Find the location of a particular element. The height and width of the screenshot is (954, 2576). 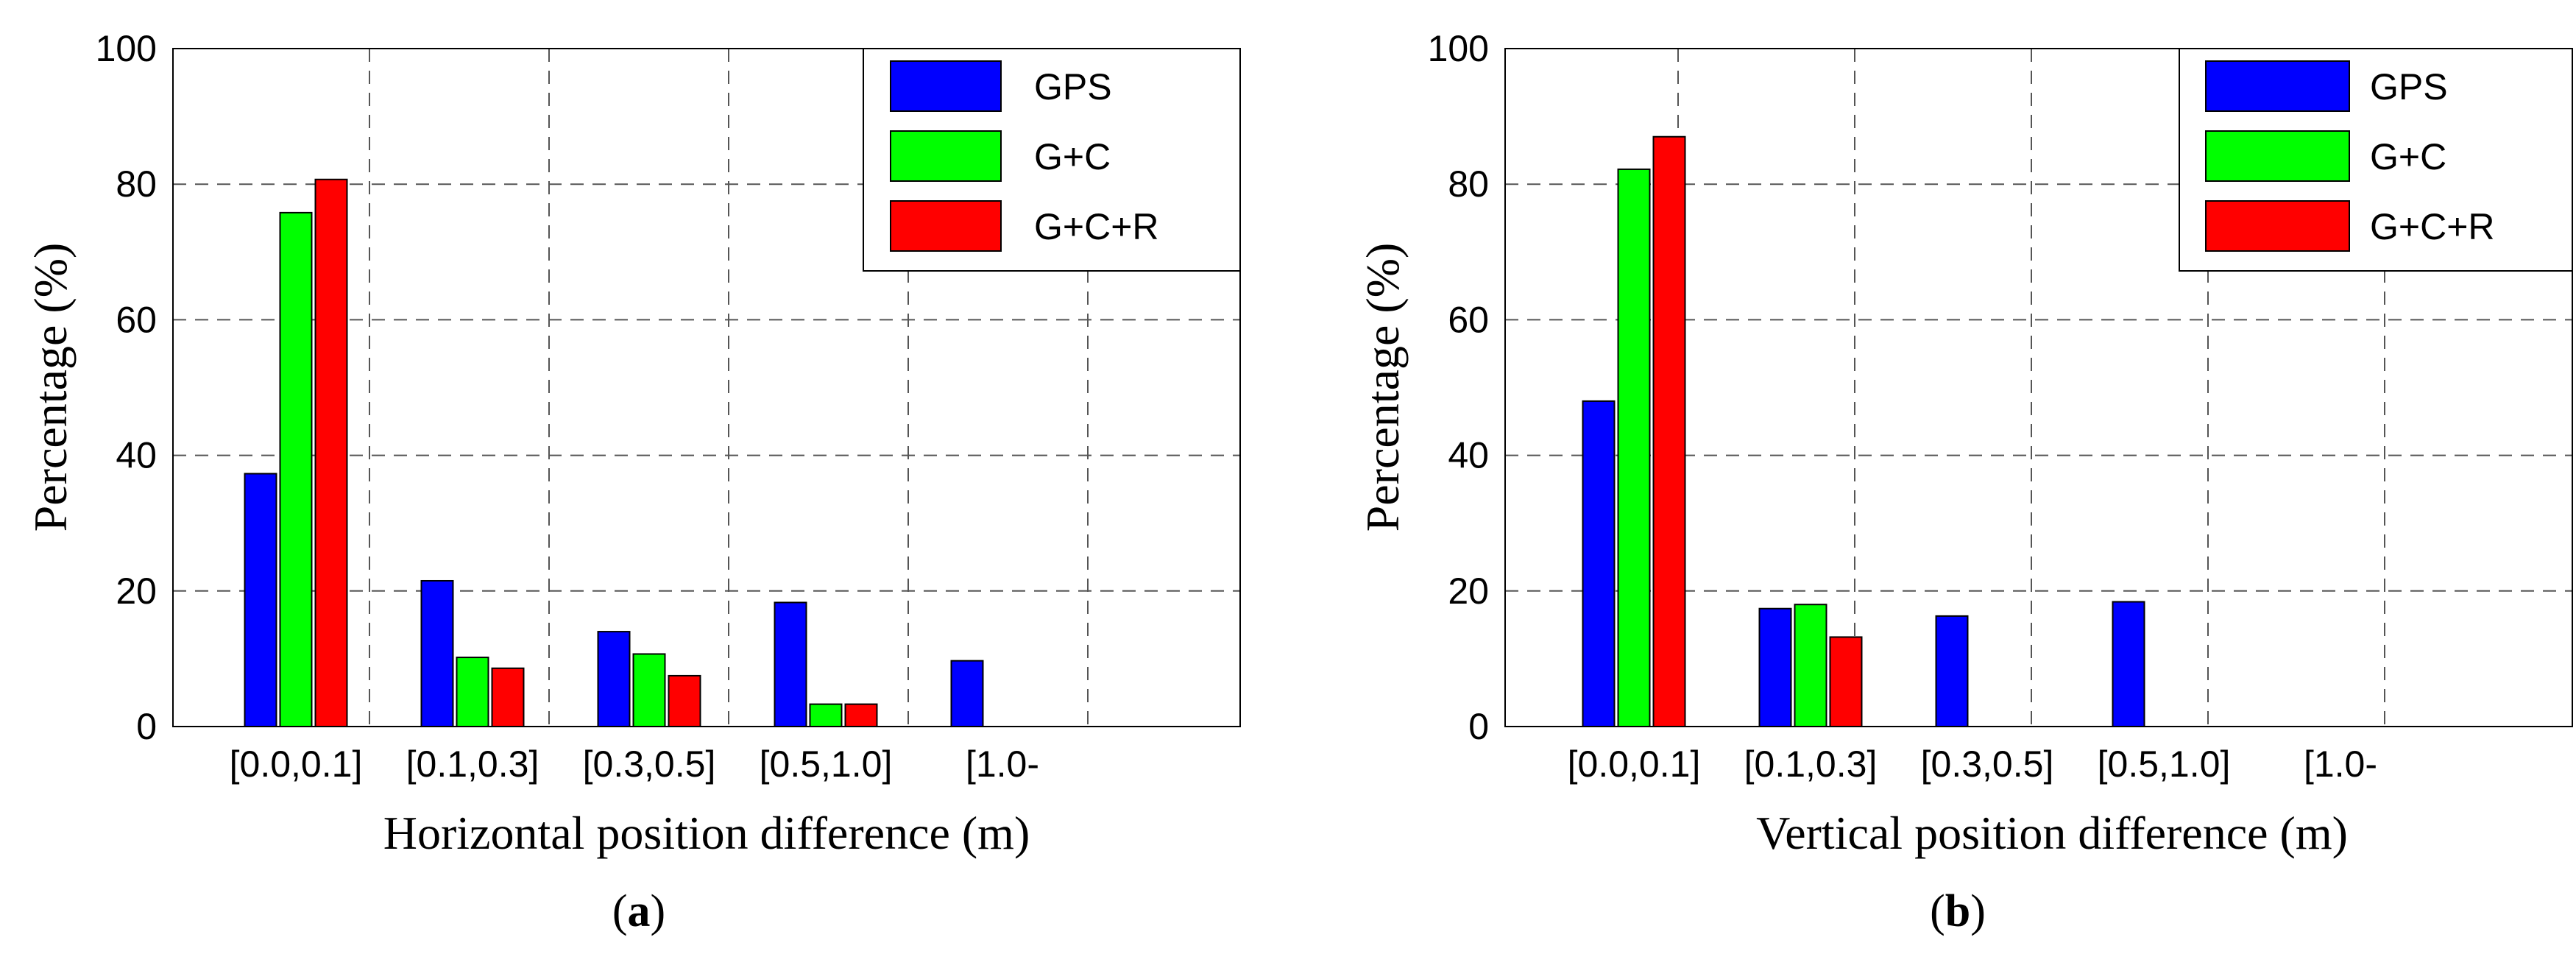

panel-letter: a is located at coordinates (639, 911).